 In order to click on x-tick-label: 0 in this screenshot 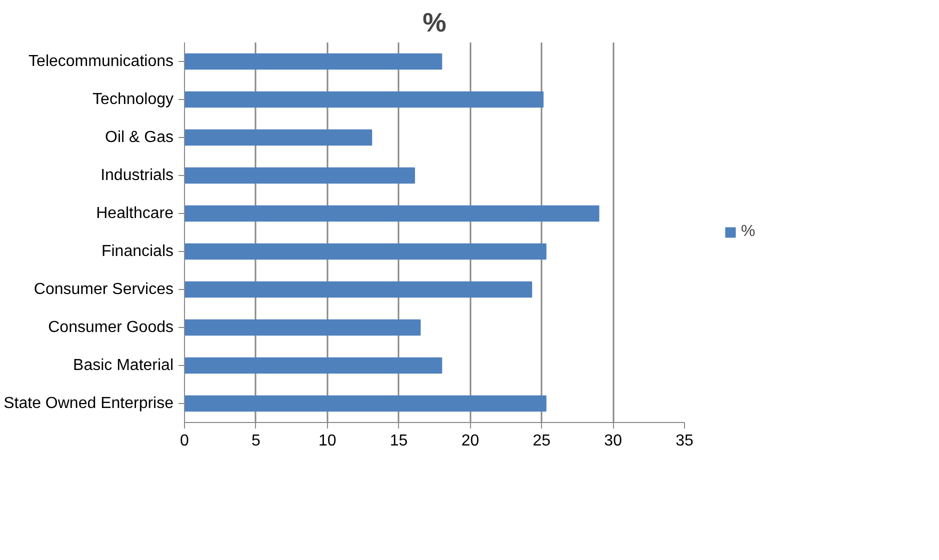, I will do `click(185, 441)`.